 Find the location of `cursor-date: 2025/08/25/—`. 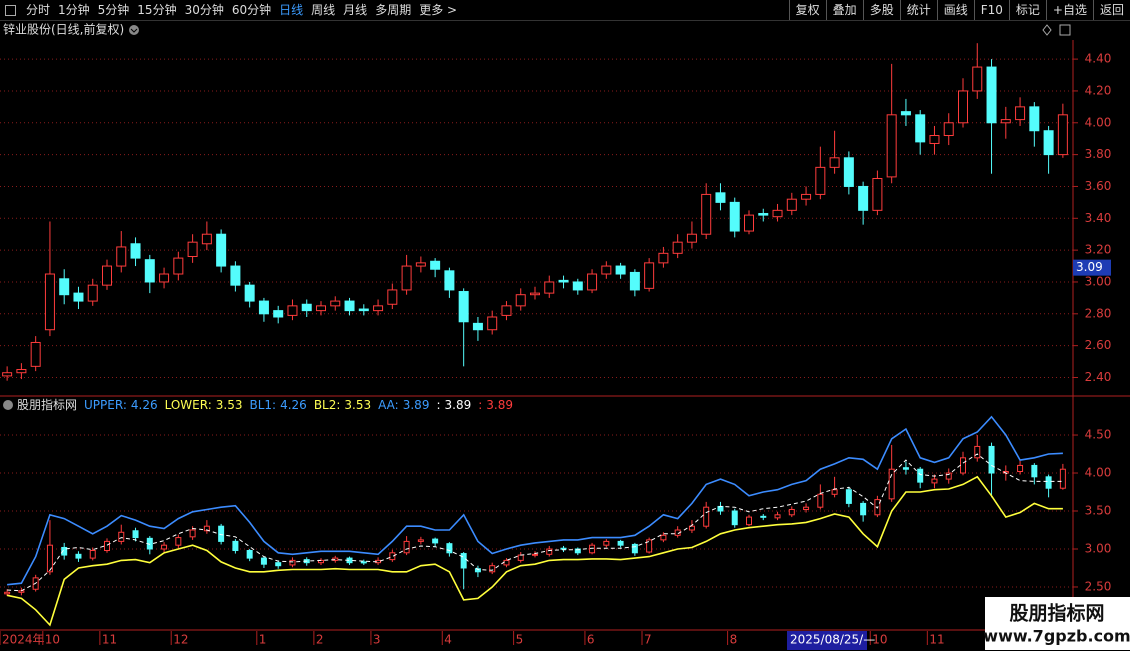

cursor-date: 2025/08/25/— is located at coordinates (832, 640).